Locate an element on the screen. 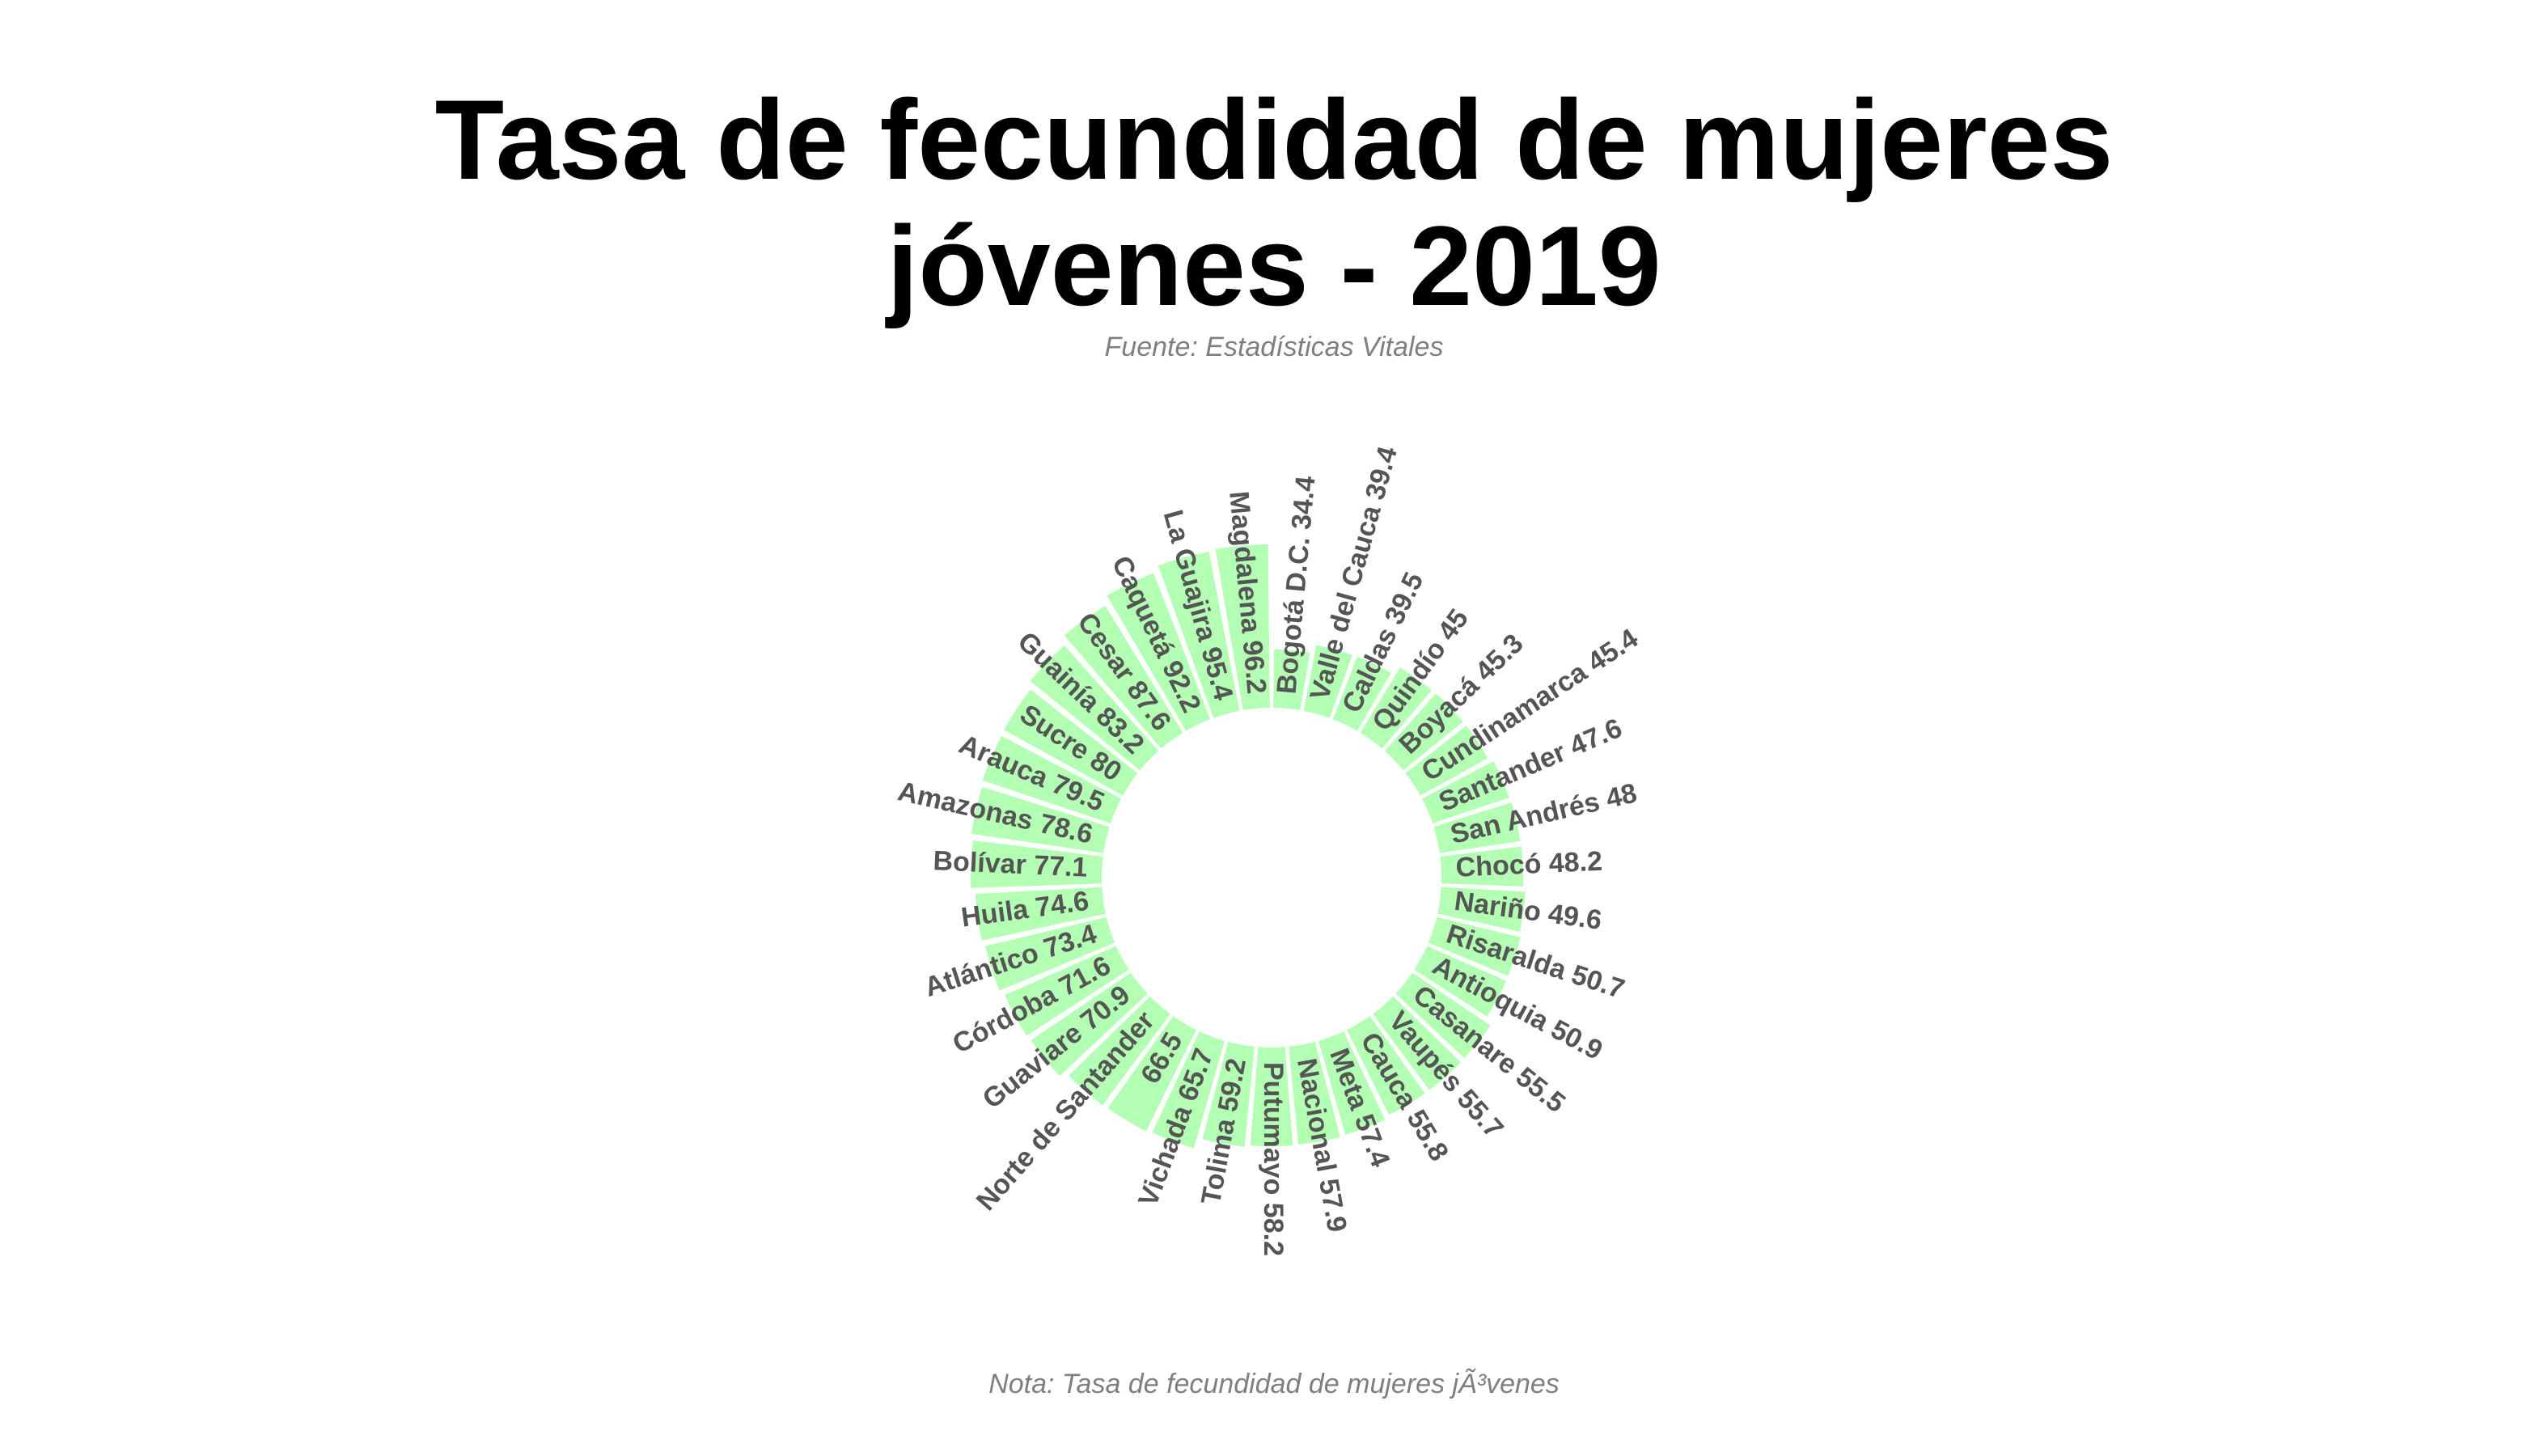 The width and height of the screenshot is (2548, 1456). bar-bolivar is located at coordinates (1037, 864).